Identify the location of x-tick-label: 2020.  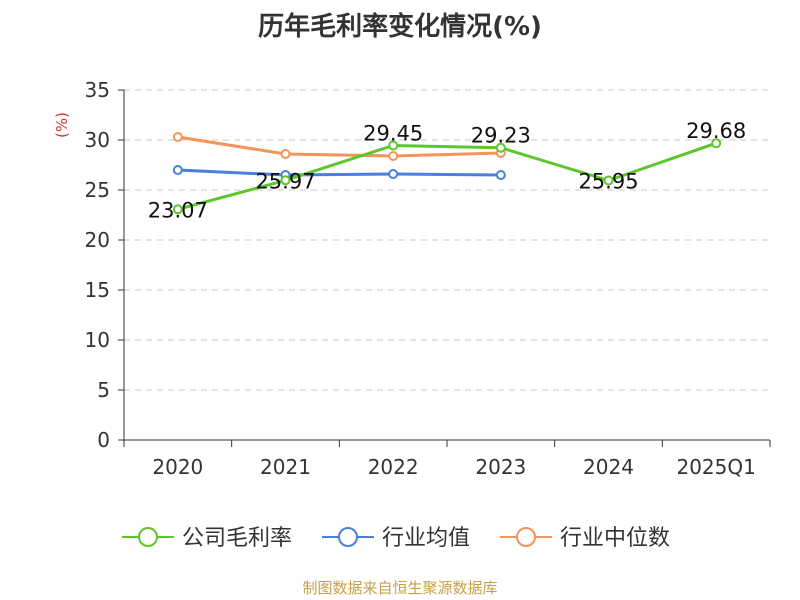
(177, 467).